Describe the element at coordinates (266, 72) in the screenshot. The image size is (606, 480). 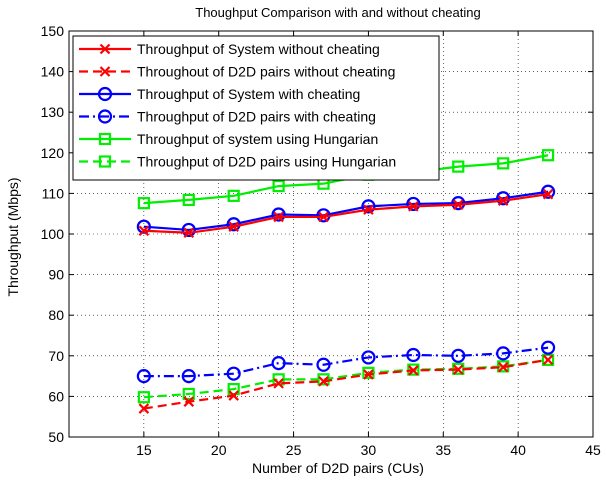
I see `legend-label: Throughout of D2D pairs without cheating` at that location.